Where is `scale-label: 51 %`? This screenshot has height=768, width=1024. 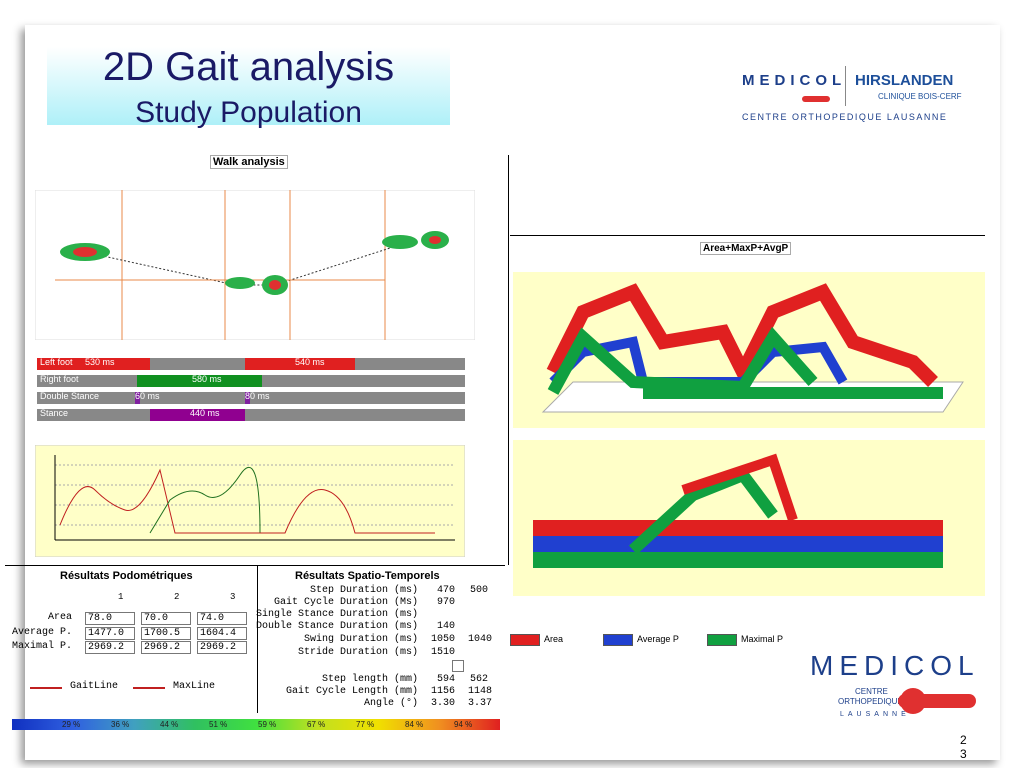
scale-label: 51 % is located at coordinates (218, 724).